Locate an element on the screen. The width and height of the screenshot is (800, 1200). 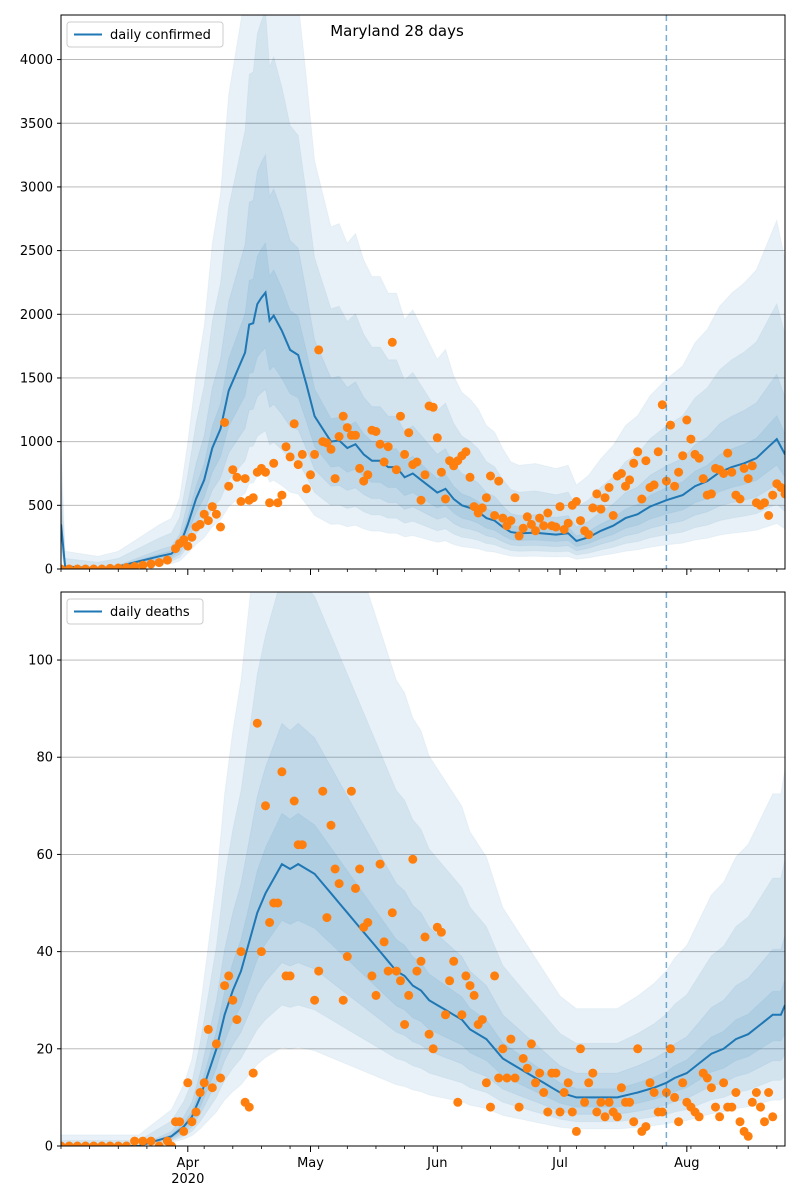
y-tick-label: 2500 is located at coordinates (36, 251).